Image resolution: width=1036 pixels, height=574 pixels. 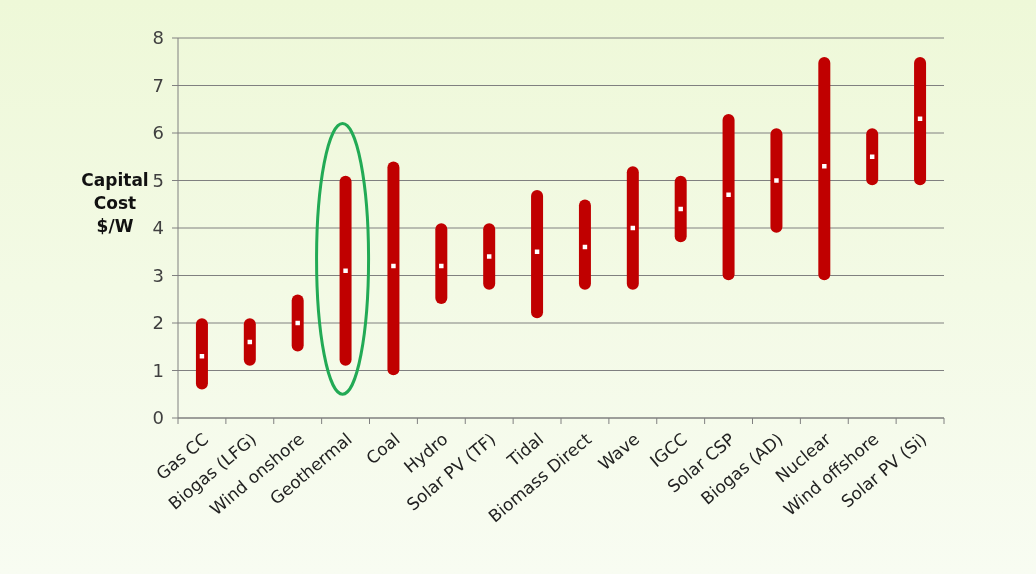 I want to click on y-tick-label: 2, so click(x=158, y=323).